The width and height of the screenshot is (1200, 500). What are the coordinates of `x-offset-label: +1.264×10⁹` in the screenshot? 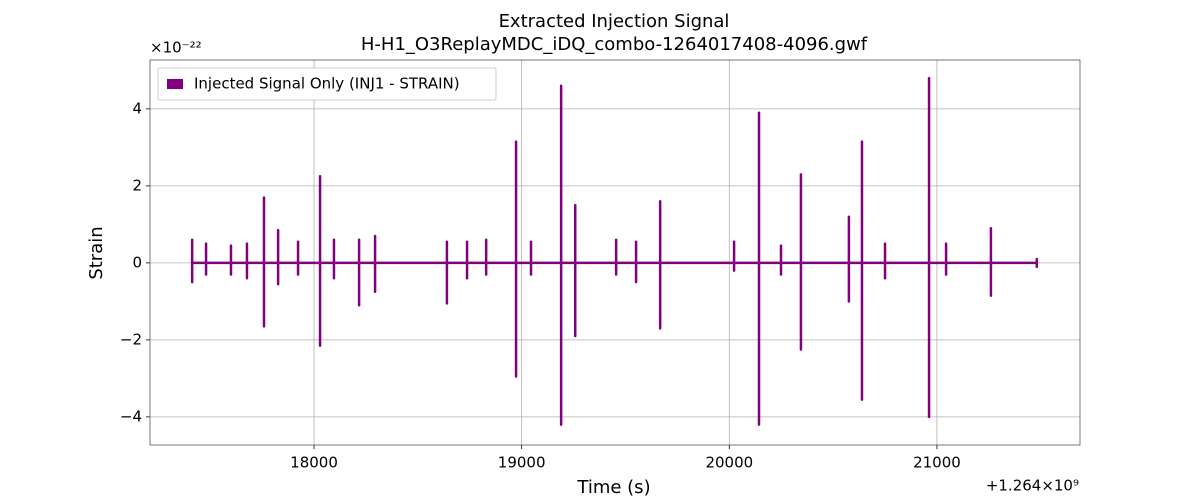 It's located at (1032, 486).